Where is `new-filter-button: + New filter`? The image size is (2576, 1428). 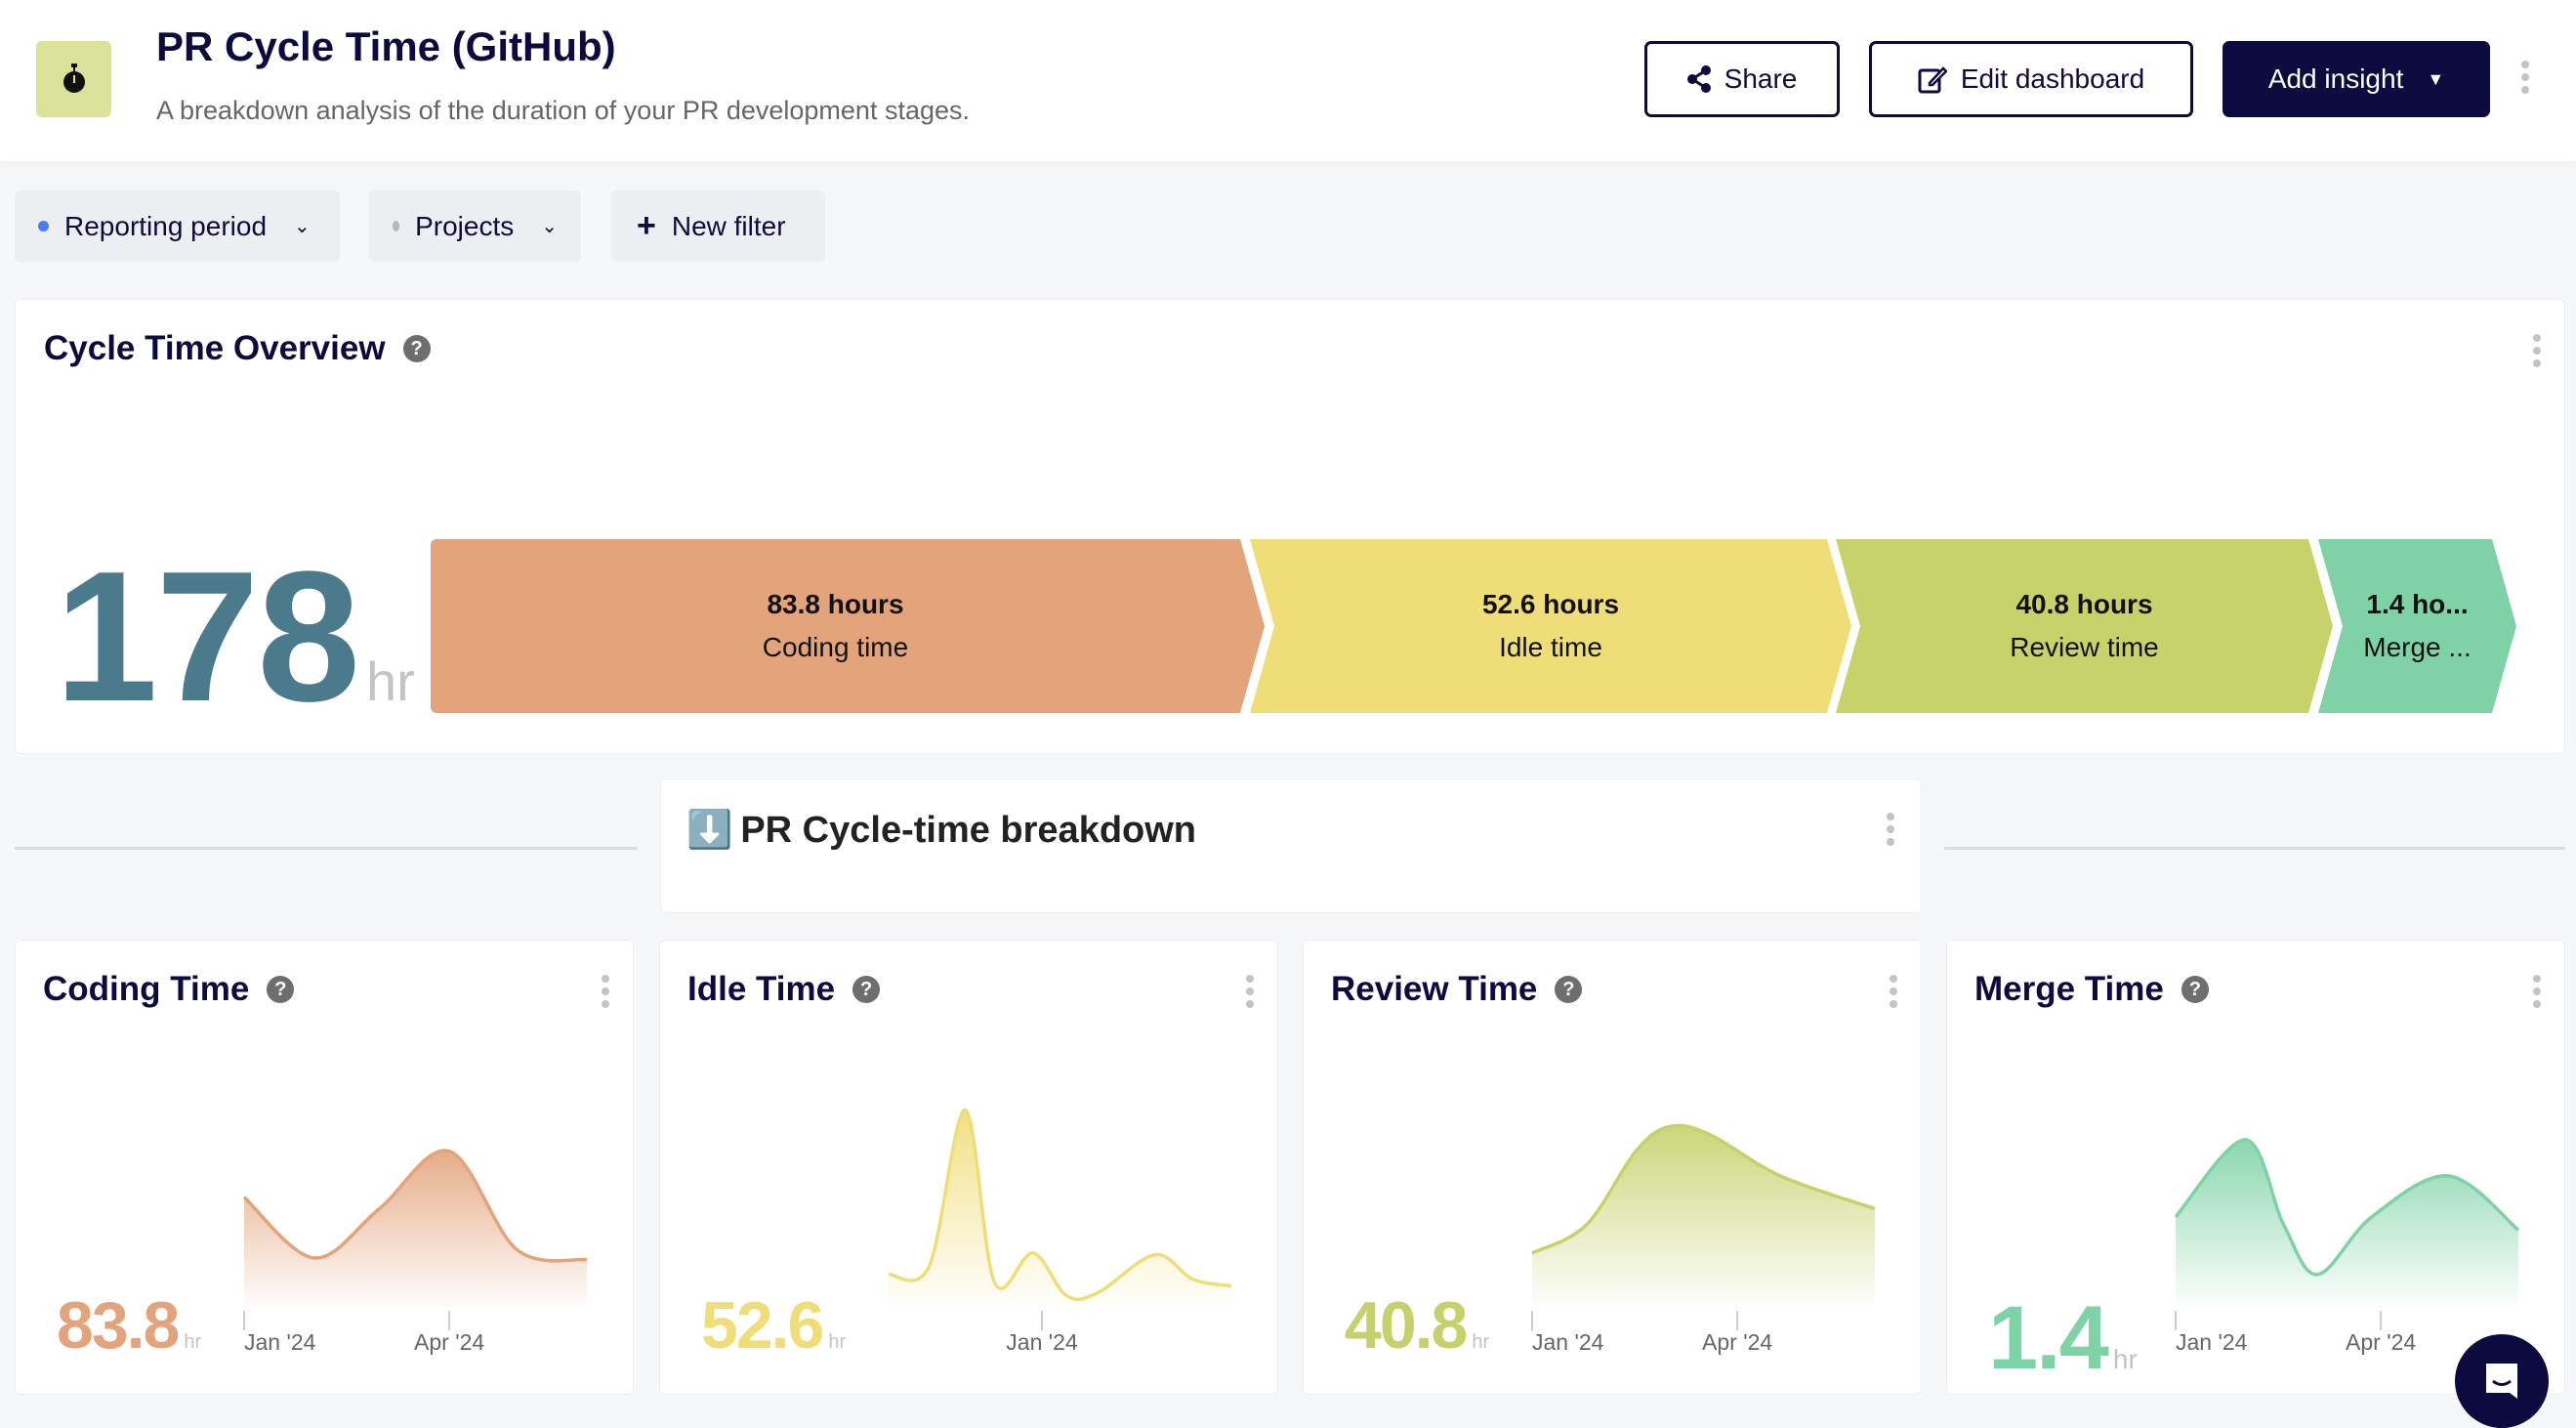
new-filter-button: + New filter is located at coordinates (718, 226).